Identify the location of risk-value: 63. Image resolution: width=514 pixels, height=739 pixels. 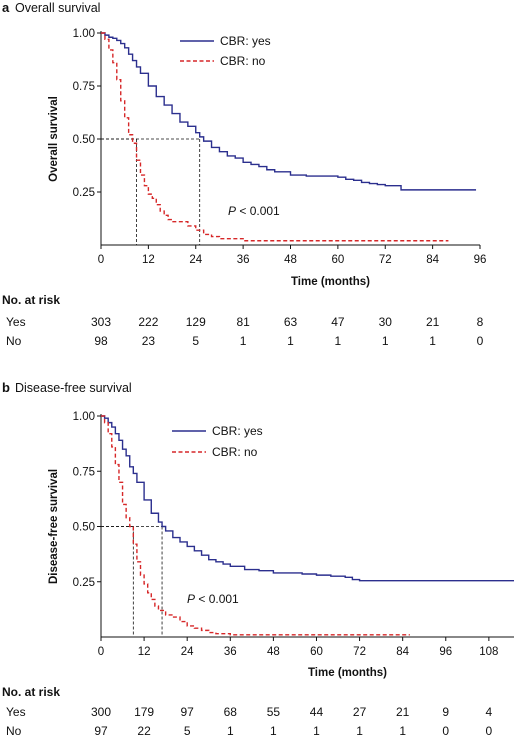
(291, 322).